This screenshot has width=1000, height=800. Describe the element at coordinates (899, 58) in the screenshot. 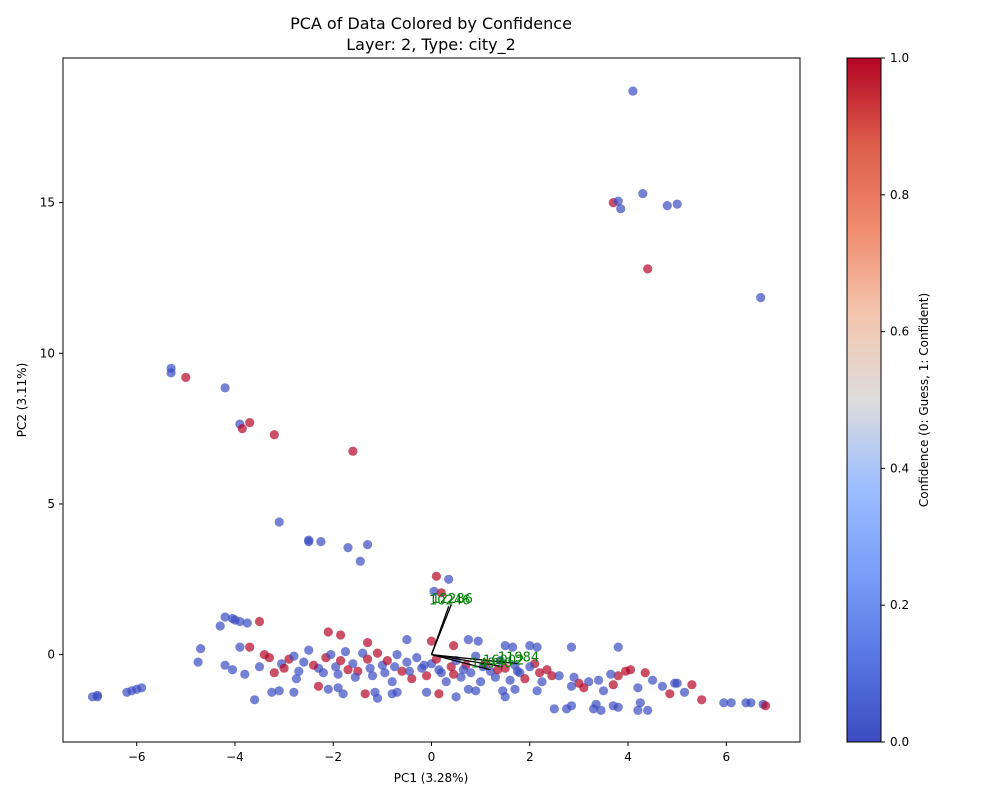

I see `colorbar-tick-label: 1.0` at that location.